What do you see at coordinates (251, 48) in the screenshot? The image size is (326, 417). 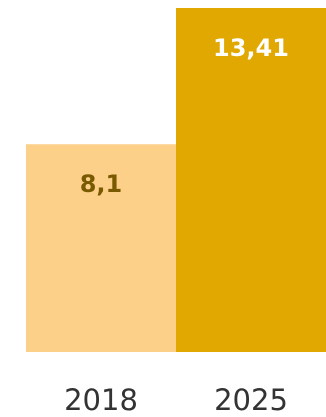 I see `value-label-2025: 13,41` at bounding box center [251, 48].